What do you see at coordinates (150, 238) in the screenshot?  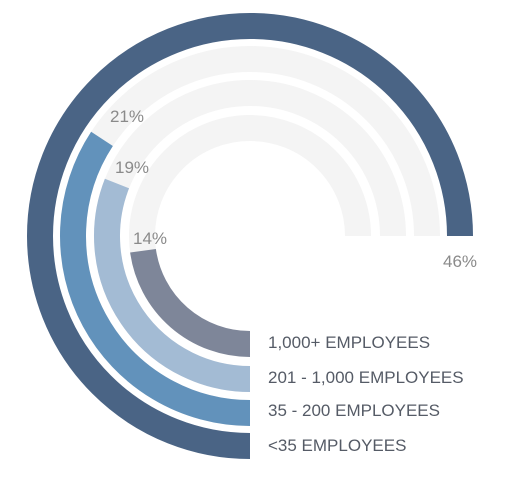 I see `value-label-1000plus: 14%` at bounding box center [150, 238].